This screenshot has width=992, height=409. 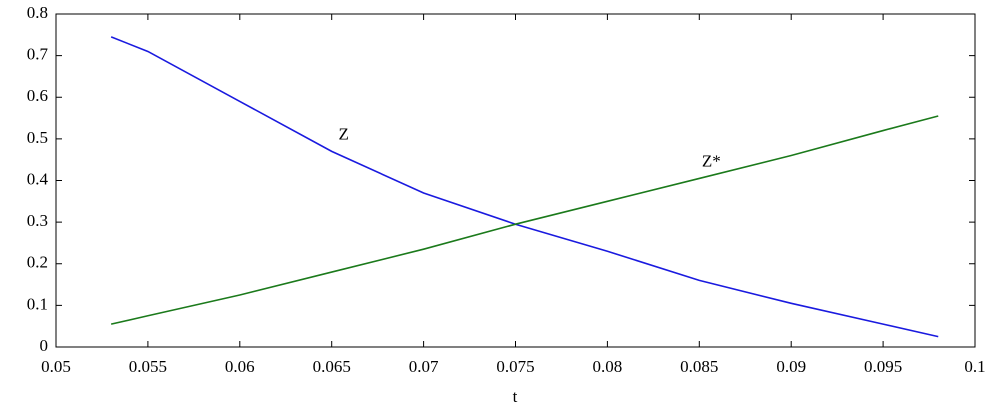 What do you see at coordinates (38, 54) in the screenshot?
I see `y-tick-label: 0.7` at bounding box center [38, 54].